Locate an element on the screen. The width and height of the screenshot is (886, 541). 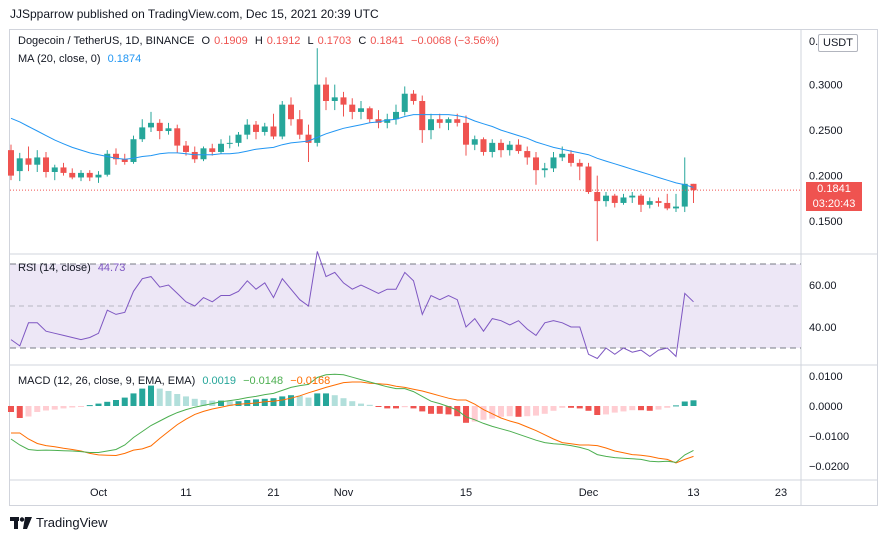
time-axis-label: 15 is located at coordinates (466, 493).